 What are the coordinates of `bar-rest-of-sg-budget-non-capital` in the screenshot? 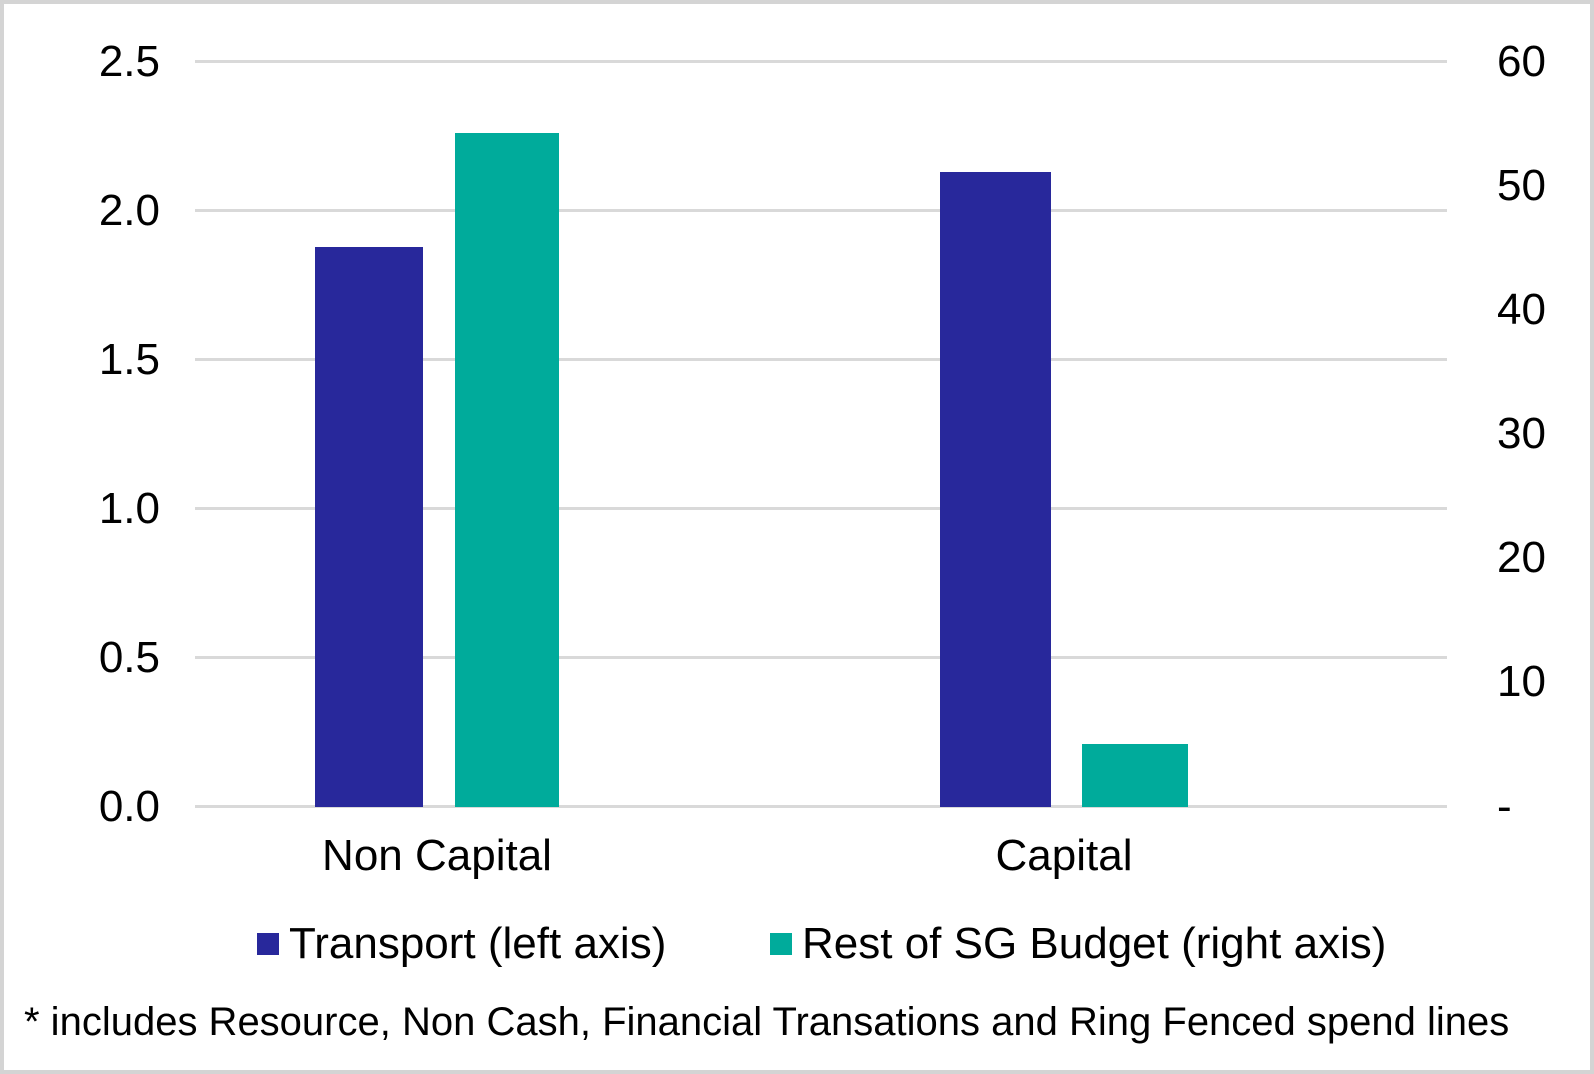 It's located at (507, 469).